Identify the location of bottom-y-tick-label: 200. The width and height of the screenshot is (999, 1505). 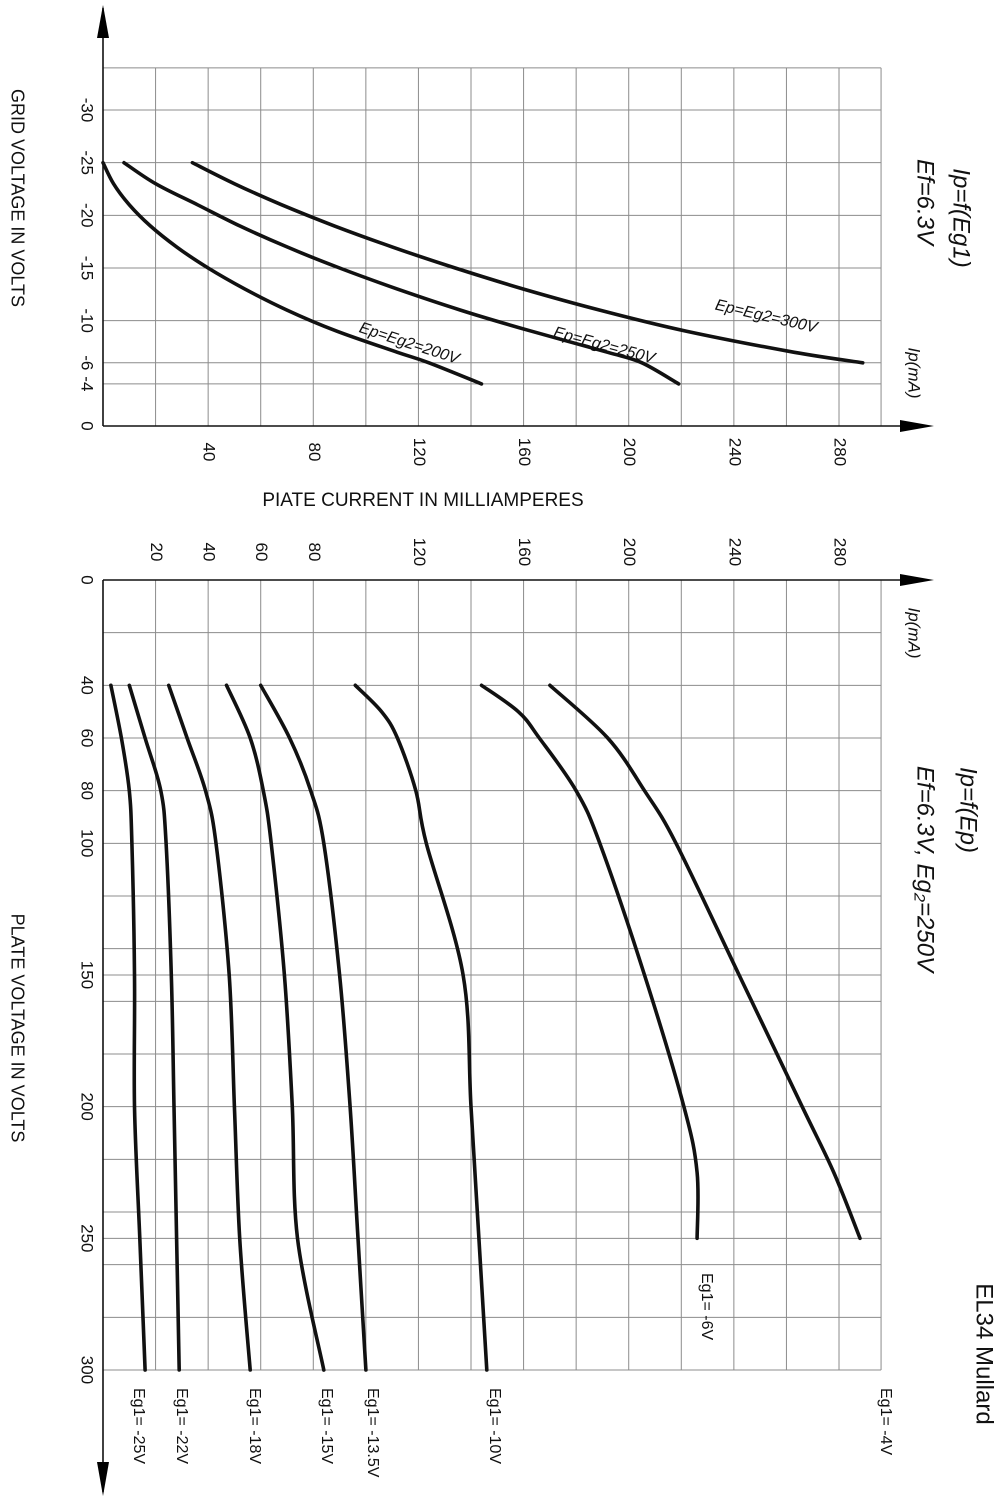
(629, 552).